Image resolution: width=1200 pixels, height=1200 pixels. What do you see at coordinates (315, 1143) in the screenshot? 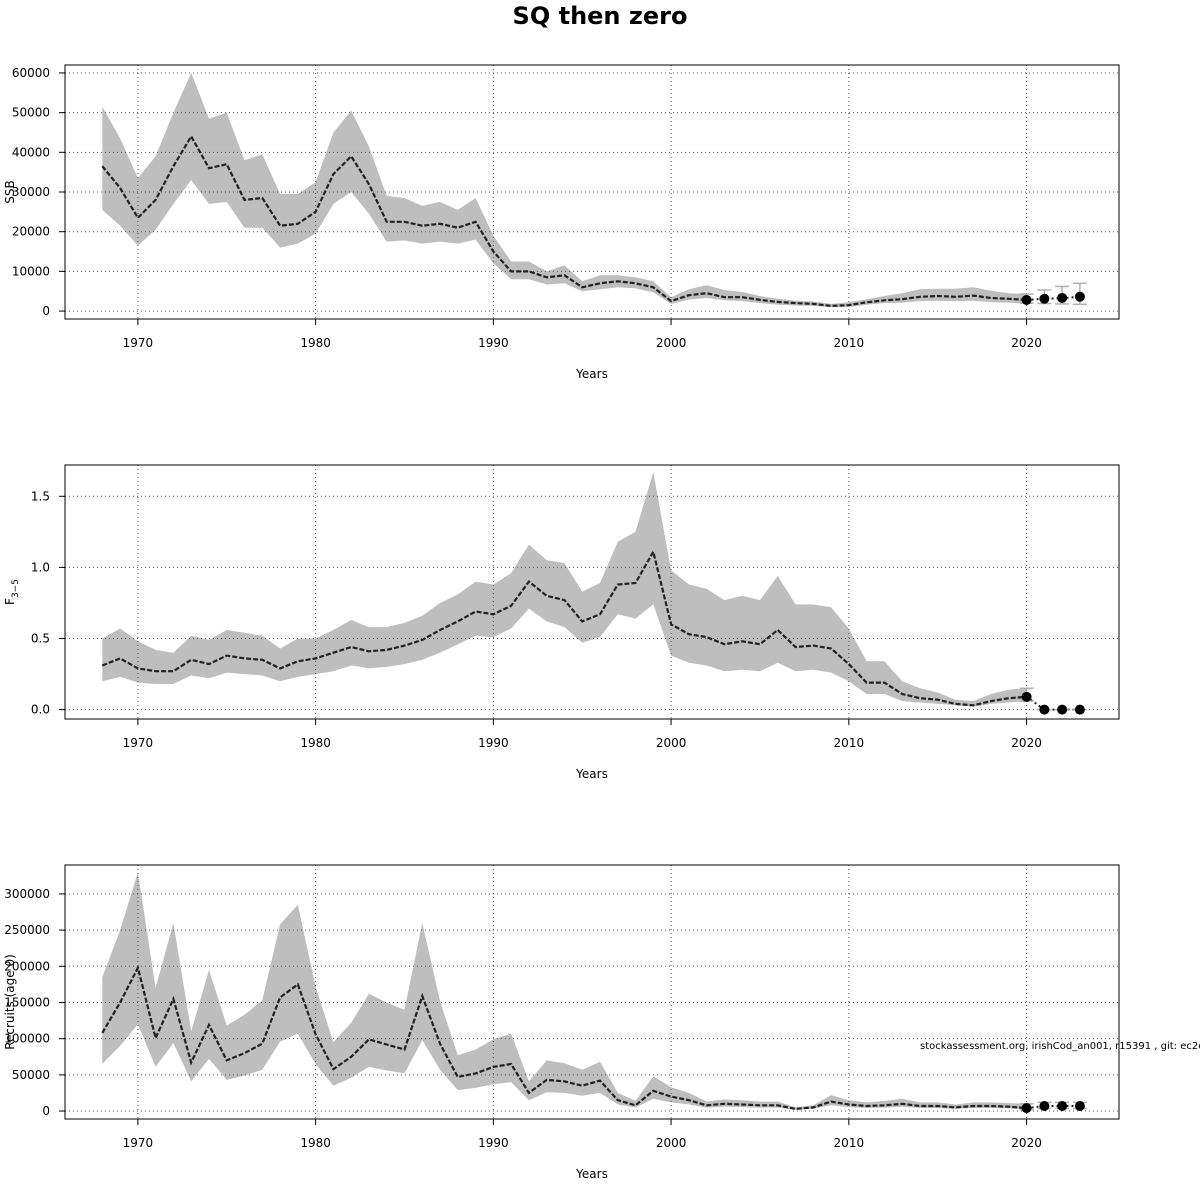
I see `recruits-xtick-label-1980: 1980` at bounding box center [315, 1143].